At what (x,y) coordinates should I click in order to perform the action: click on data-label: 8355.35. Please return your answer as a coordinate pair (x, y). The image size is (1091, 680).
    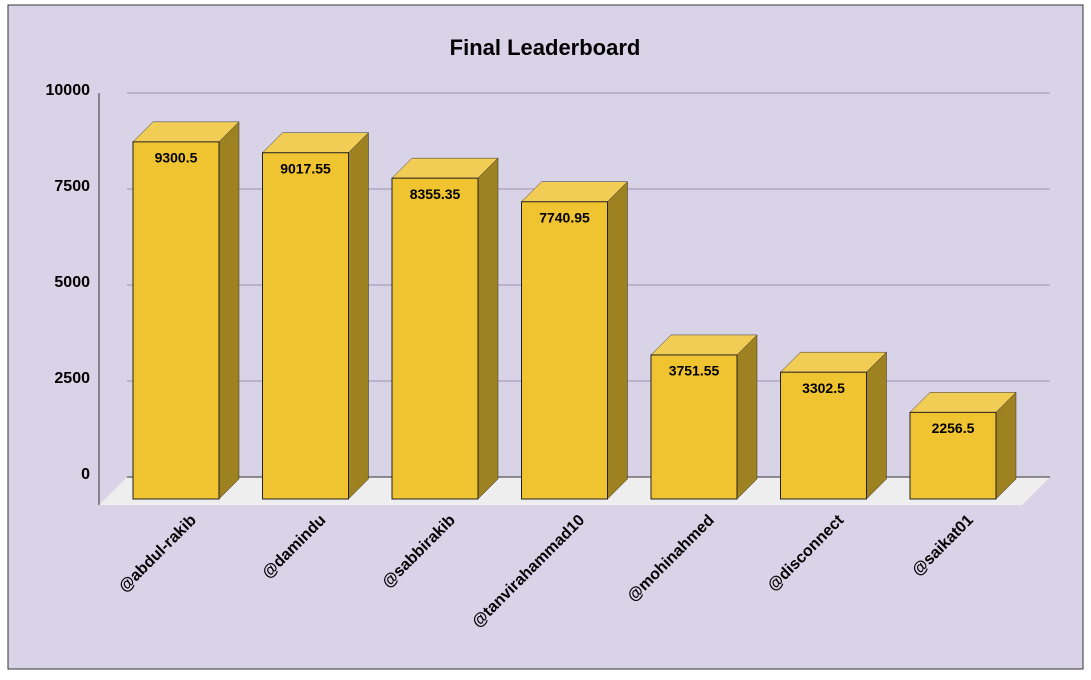
    Looking at the image, I should click on (435, 194).